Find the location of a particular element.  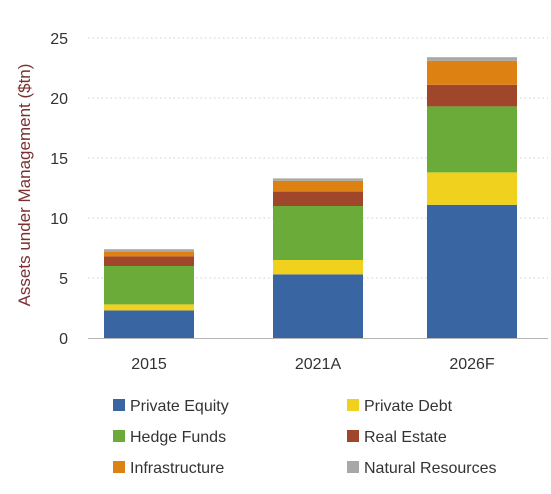

legend-item: Private Equity is located at coordinates (171, 406).